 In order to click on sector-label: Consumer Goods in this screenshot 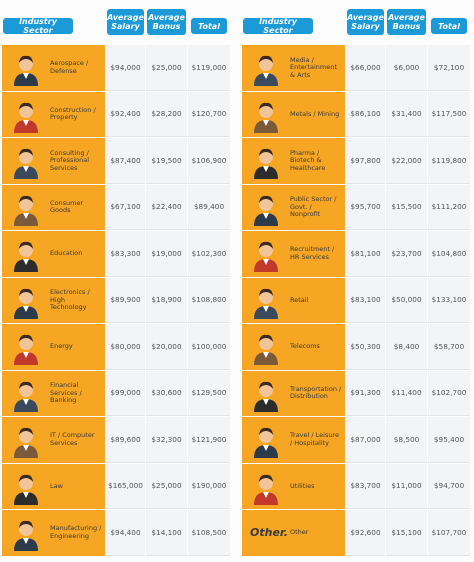, I will do `click(67, 206)`.